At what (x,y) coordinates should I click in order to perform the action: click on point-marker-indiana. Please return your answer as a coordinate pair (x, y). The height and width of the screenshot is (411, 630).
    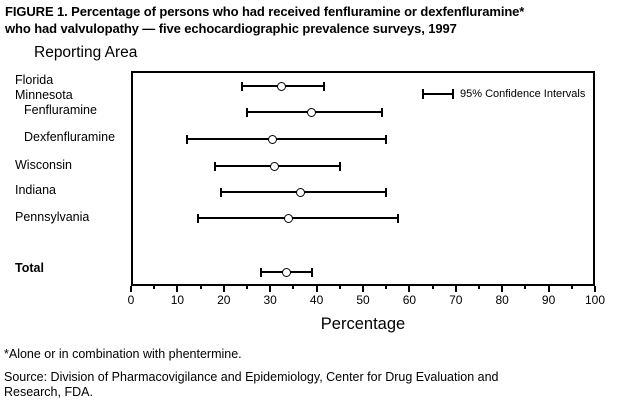
    Looking at the image, I should click on (300, 192).